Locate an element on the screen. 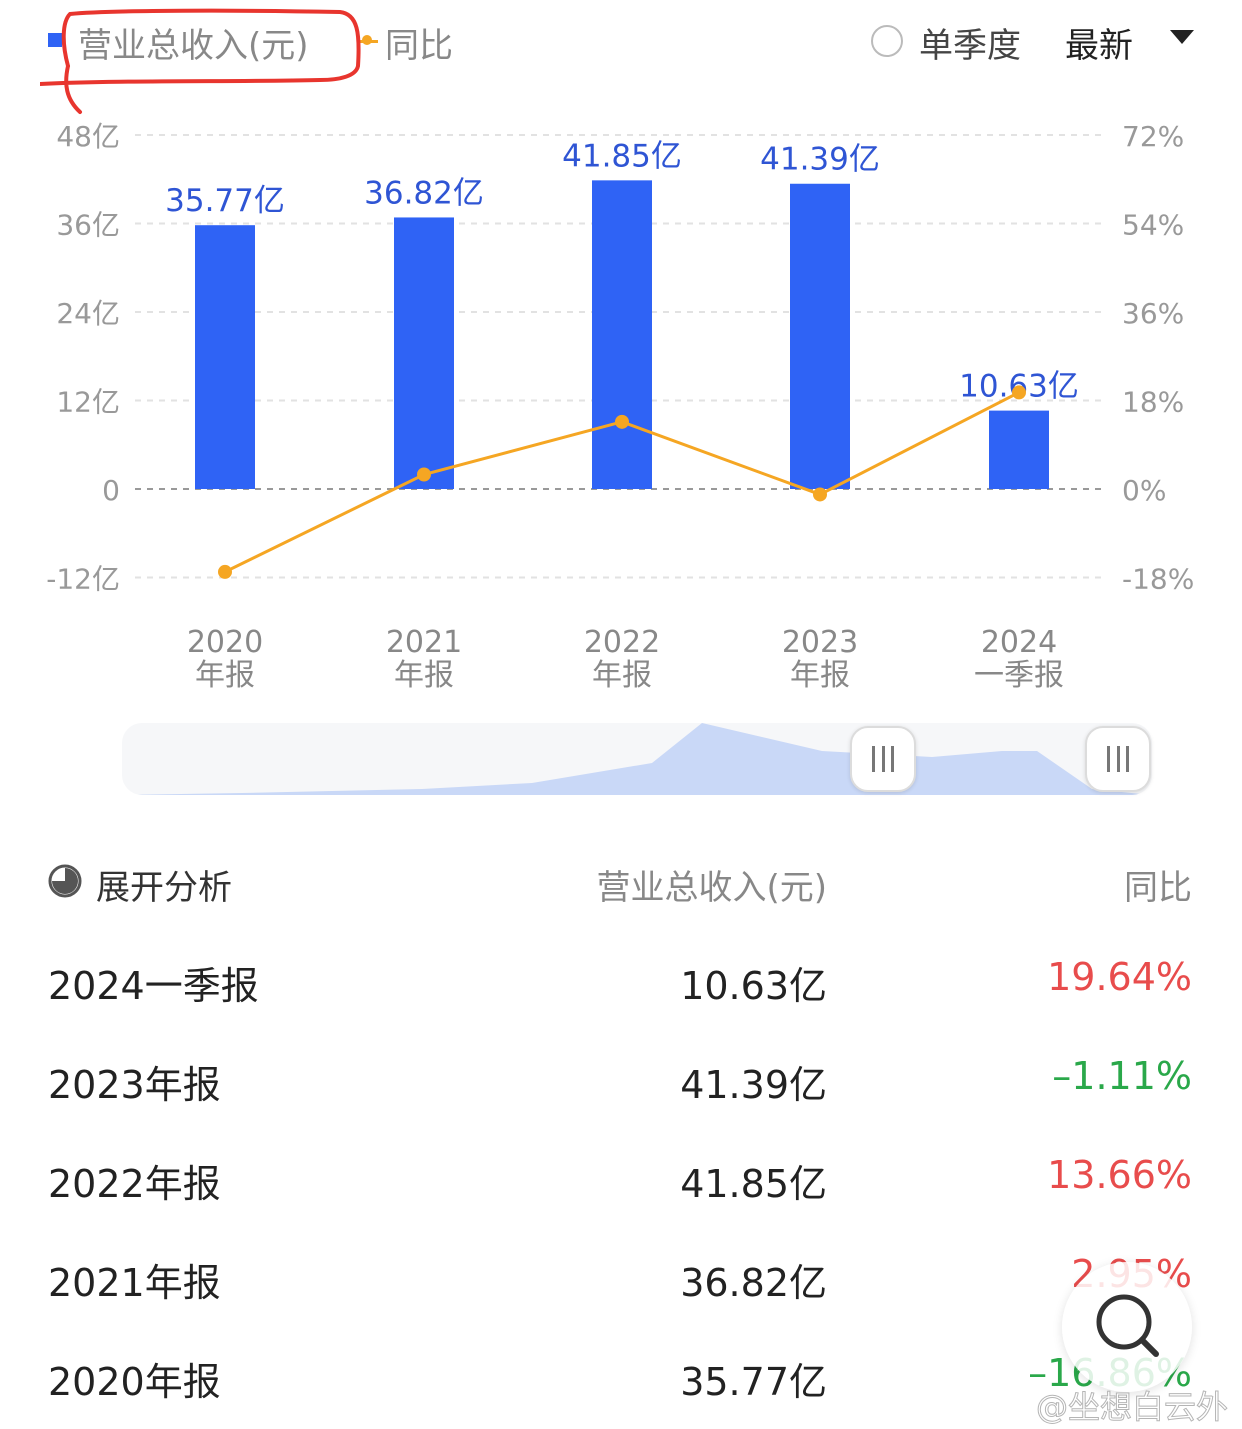 This screenshot has width=1242, height=1429. y-left-tick-label: 24亿 is located at coordinates (88, 313).